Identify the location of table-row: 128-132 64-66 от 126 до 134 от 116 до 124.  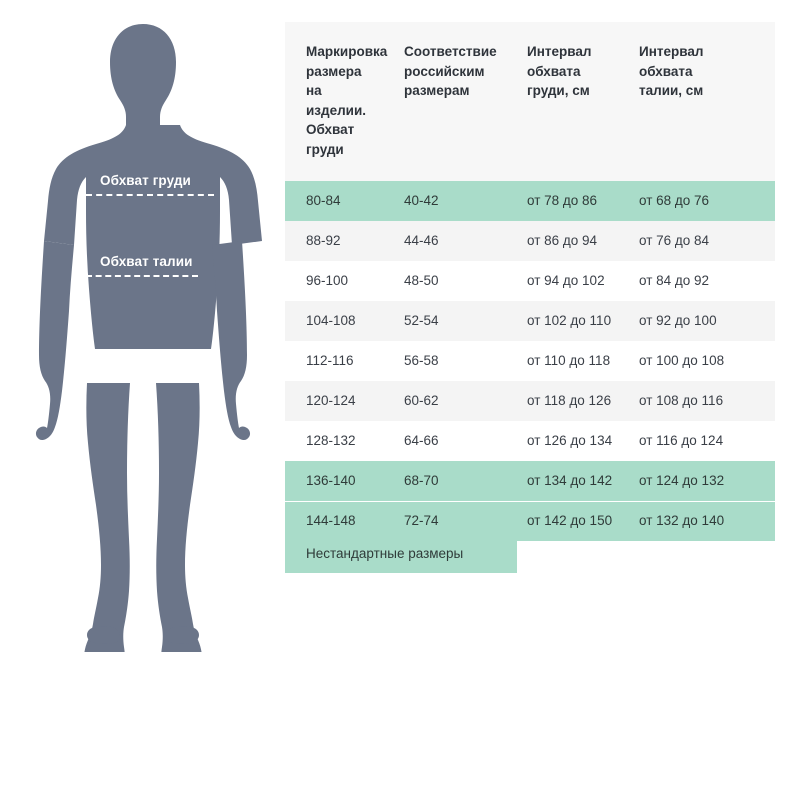
(530, 441).